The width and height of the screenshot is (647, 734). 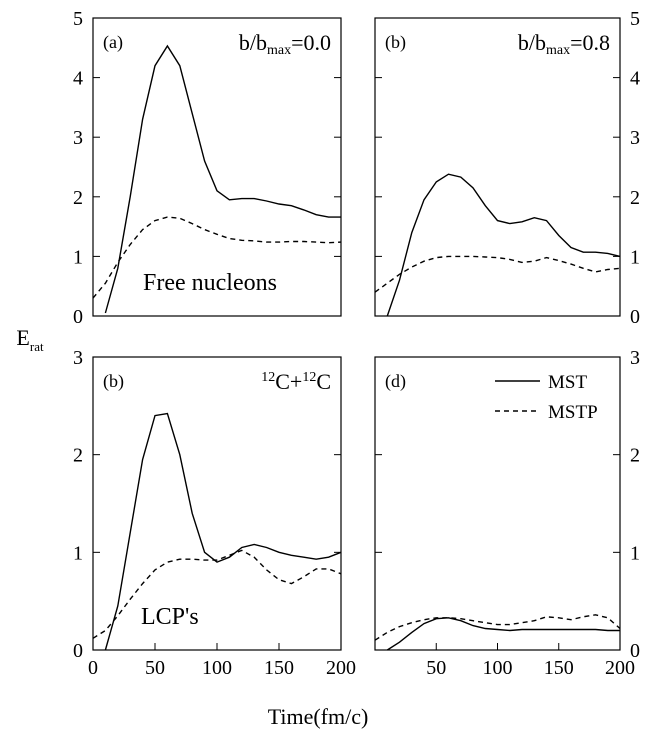 What do you see at coordinates (323, 381) in the screenshot?
I see `annotation-part: C` at bounding box center [323, 381].